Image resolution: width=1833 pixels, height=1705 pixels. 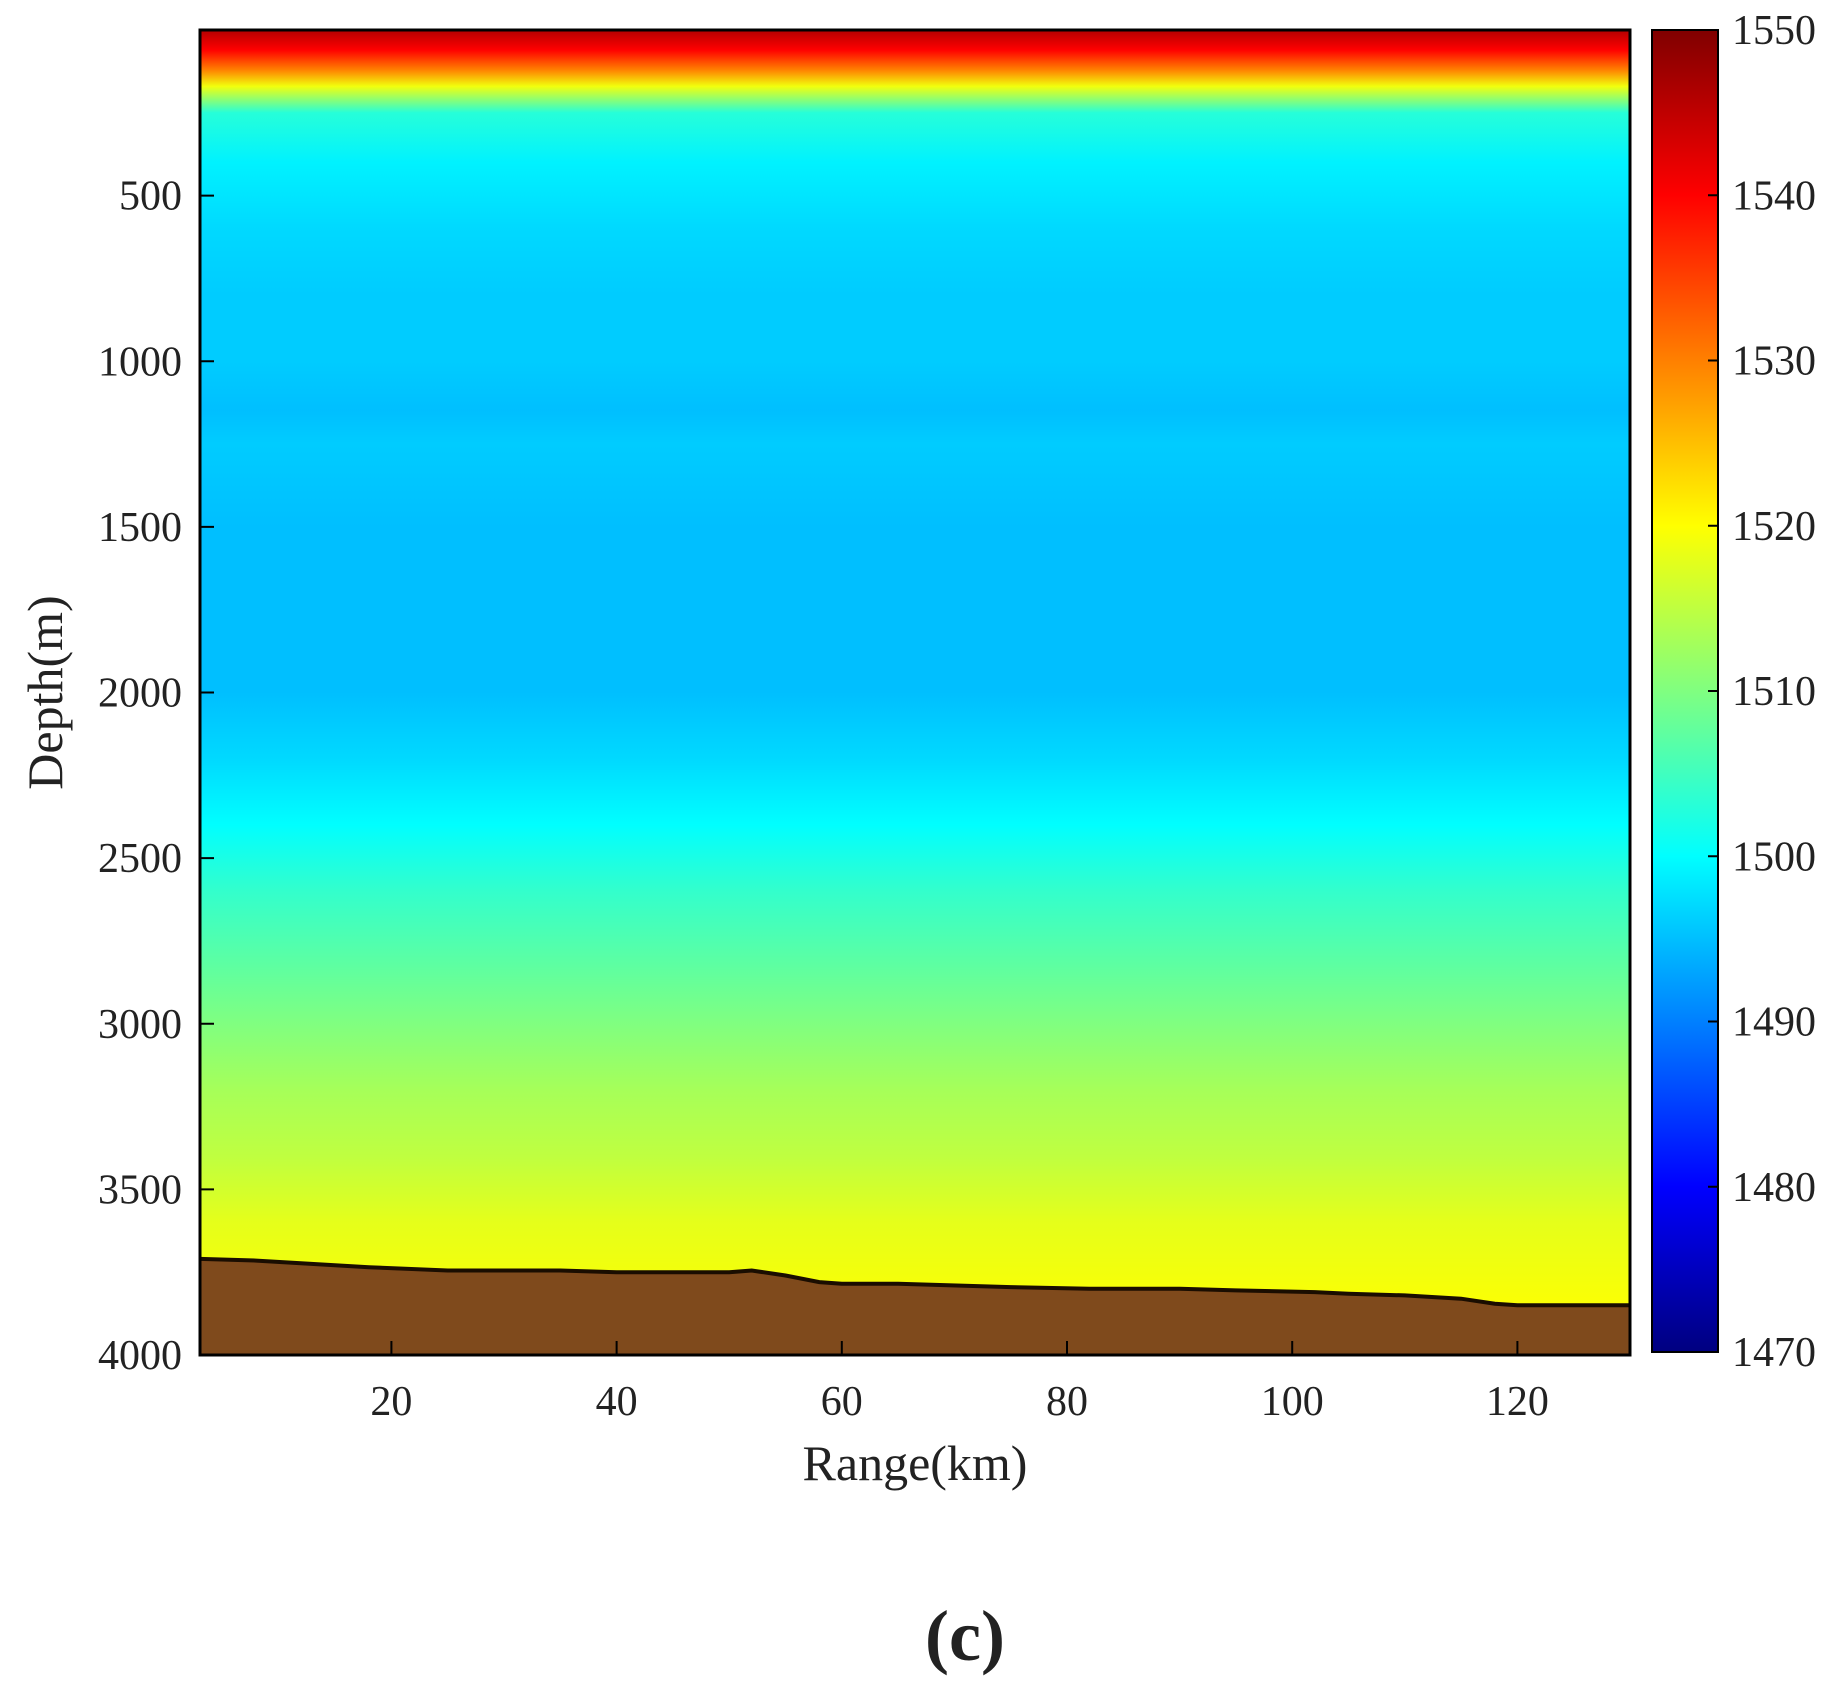 I want to click on y-tick-label: 1500, so click(x=140, y=528).